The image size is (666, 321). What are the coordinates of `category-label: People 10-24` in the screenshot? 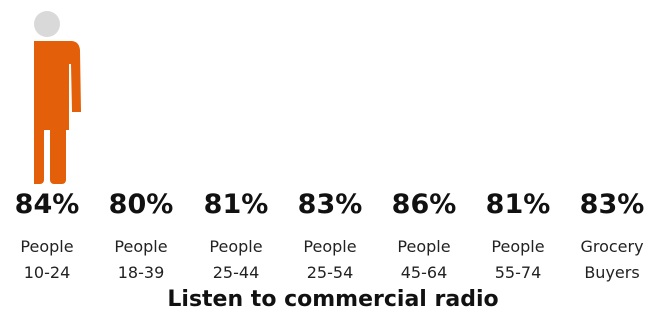 It's located at (47, 259).